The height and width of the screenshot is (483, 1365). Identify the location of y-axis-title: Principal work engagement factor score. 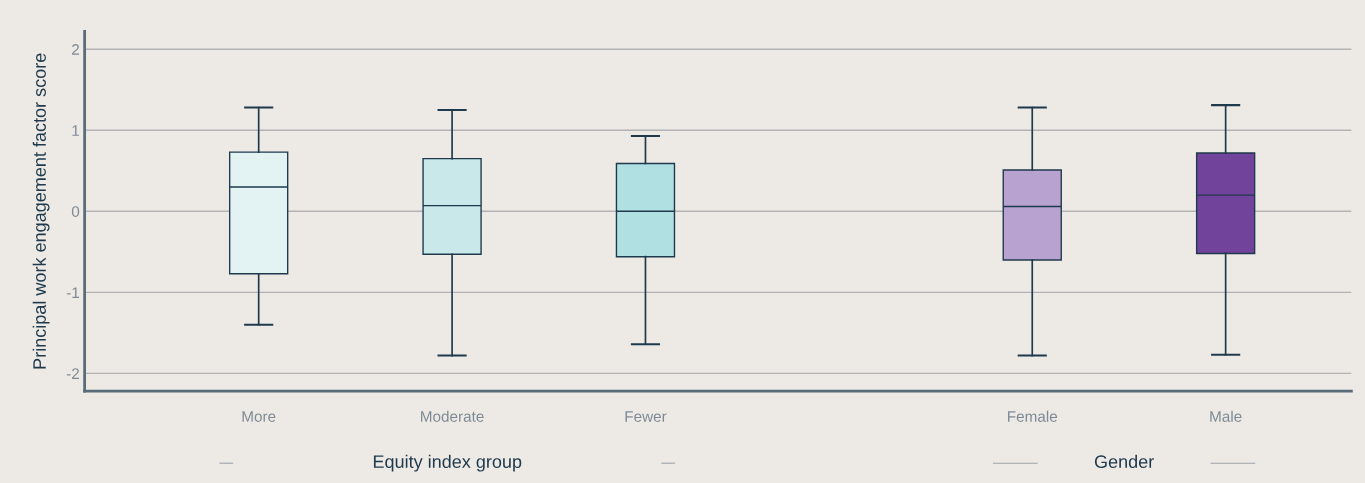
(41, 211).